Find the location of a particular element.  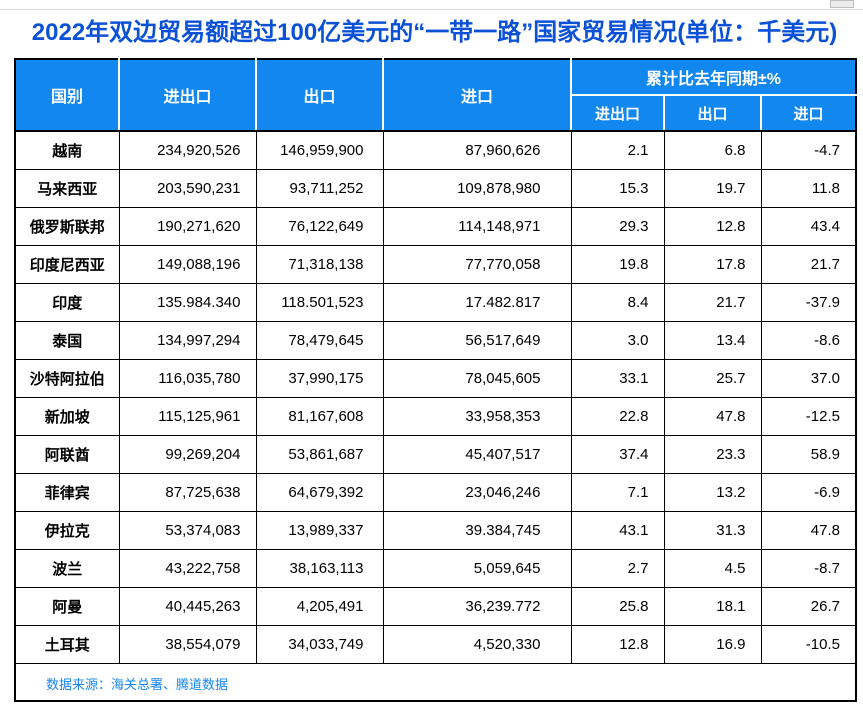

header-export: 出口 is located at coordinates (319, 95).